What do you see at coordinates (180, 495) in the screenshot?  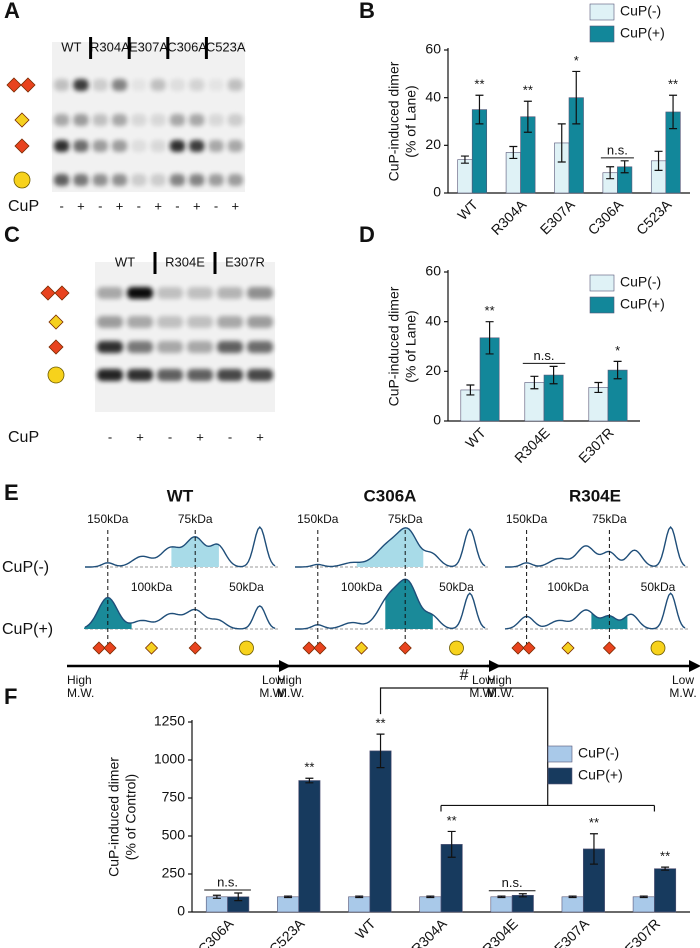 I see `profile-title: WT` at bounding box center [180, 495].